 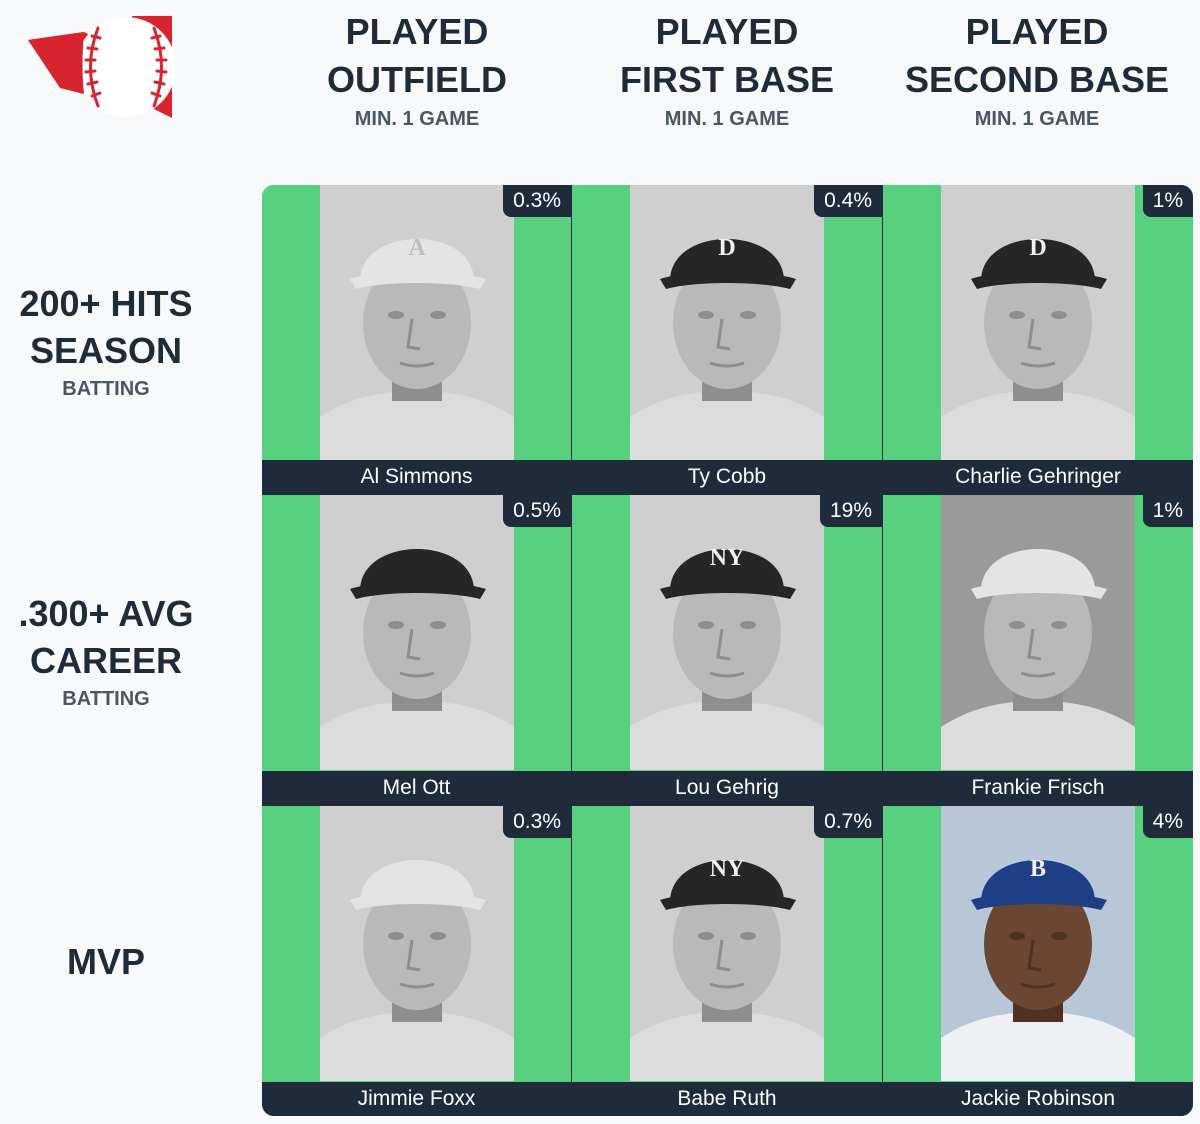 What do you see at coordinates (1038, 477) in the screenshot?
I see `player-name: Charlie Gehringer` at bounding box center [1038, 477].